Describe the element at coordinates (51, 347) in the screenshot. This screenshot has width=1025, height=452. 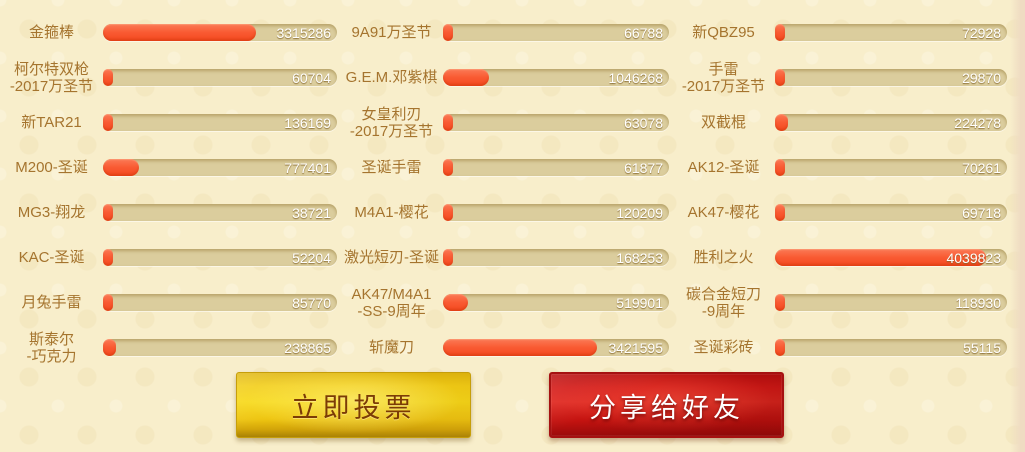
I see `weapon-name-label: 斯泰尔 -巧克力` at that location.